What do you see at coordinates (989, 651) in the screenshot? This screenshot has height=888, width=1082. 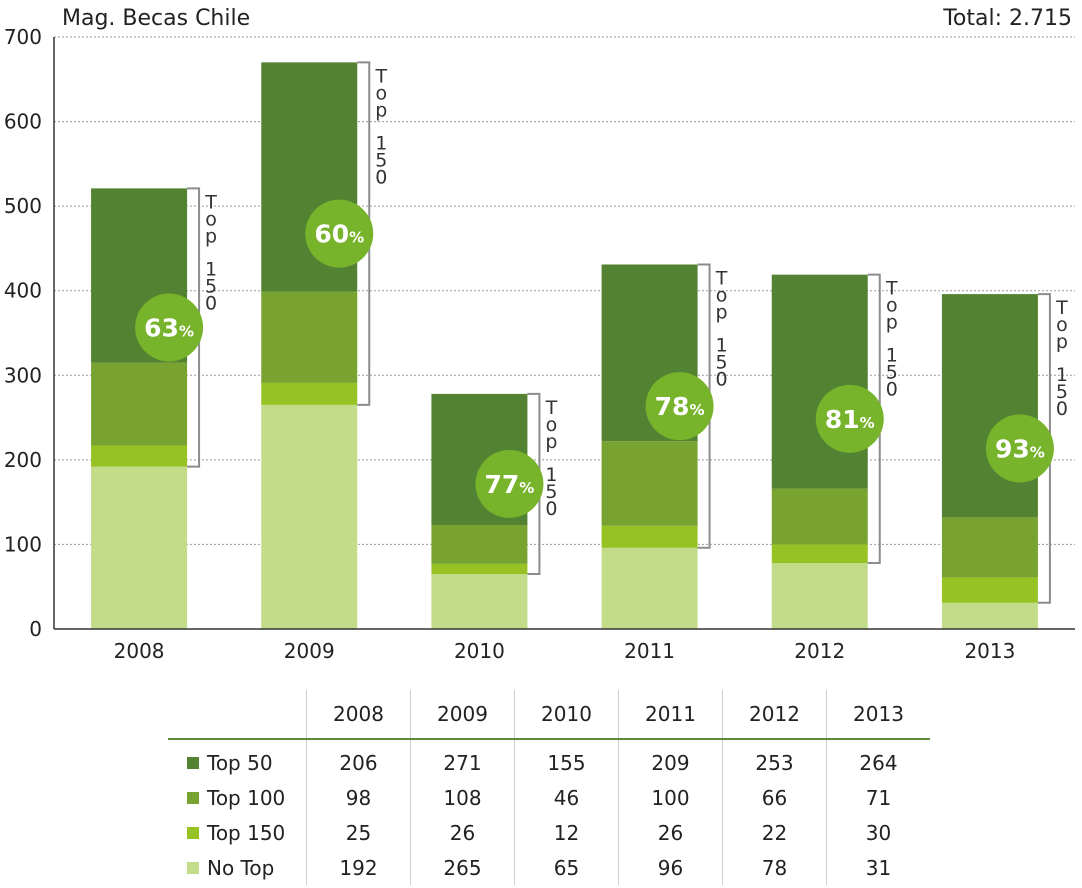 I see `x-tick-label: 2013` at bounding box center [989, 651].